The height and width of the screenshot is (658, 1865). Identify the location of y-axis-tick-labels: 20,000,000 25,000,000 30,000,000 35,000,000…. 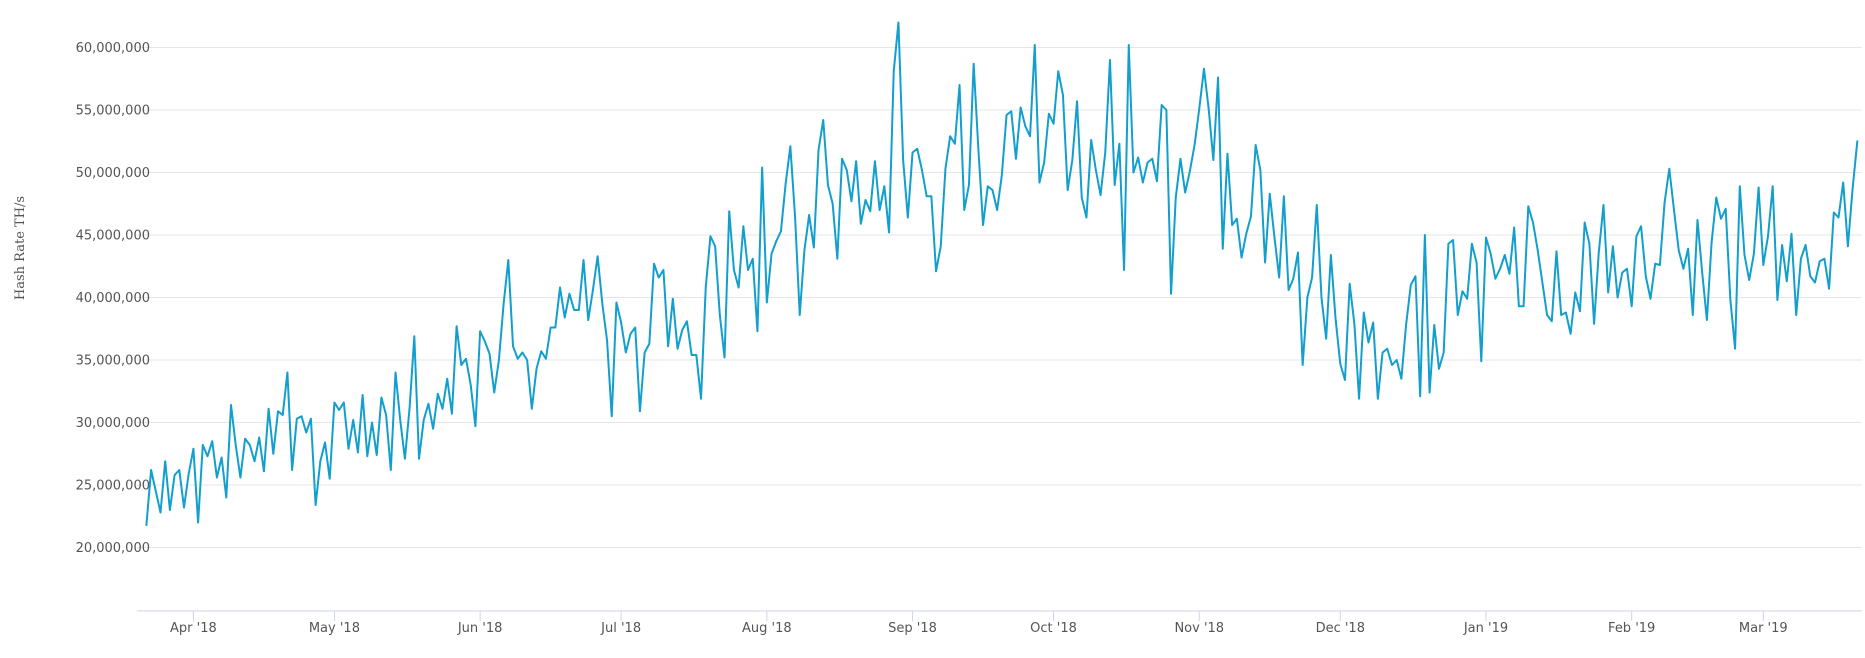
(113, 298).